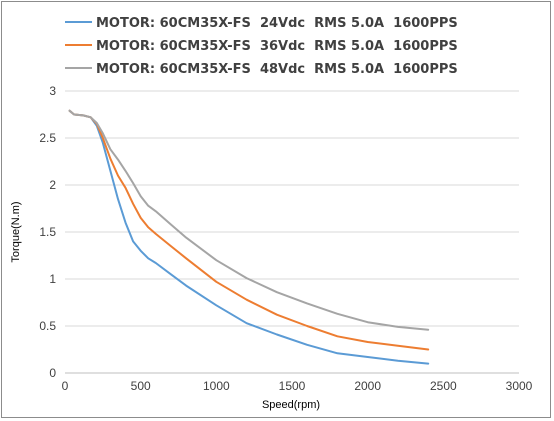 Image resolution: width=554 pixels, height=421 pixels. I want to click on y-tick-label: 0.5, so click(47, 326).